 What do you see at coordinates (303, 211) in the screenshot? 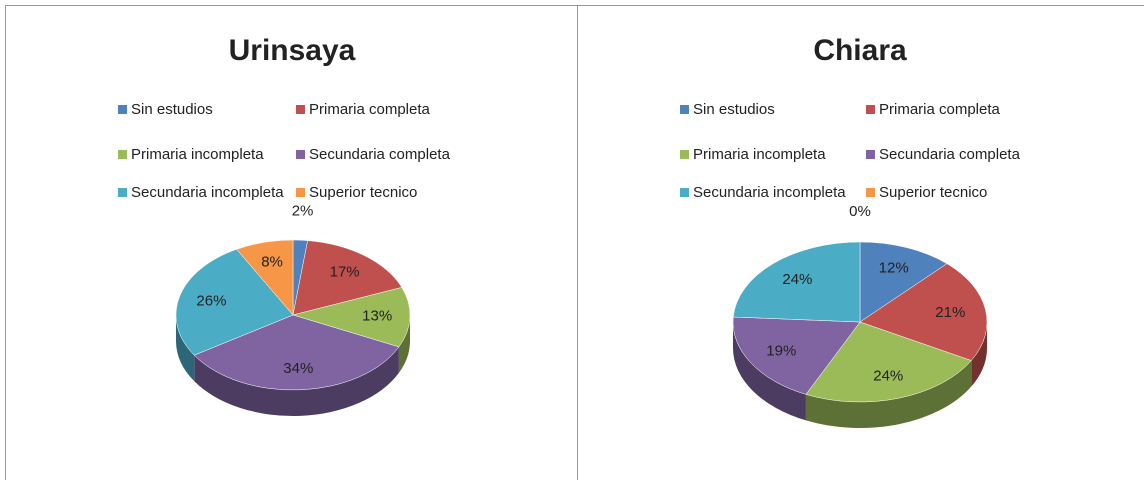
I see `data-label: 2%` at bounding box center [303, 211].